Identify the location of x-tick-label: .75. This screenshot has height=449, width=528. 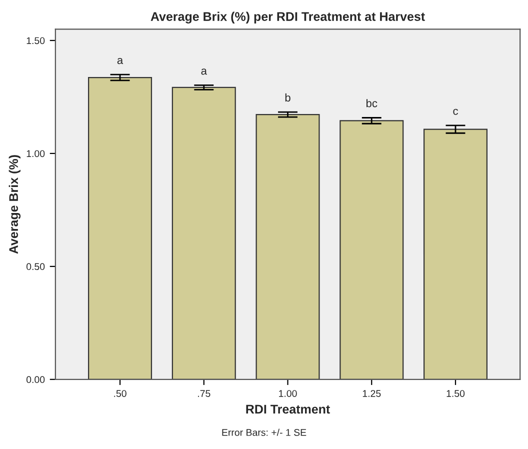
(204, 393).